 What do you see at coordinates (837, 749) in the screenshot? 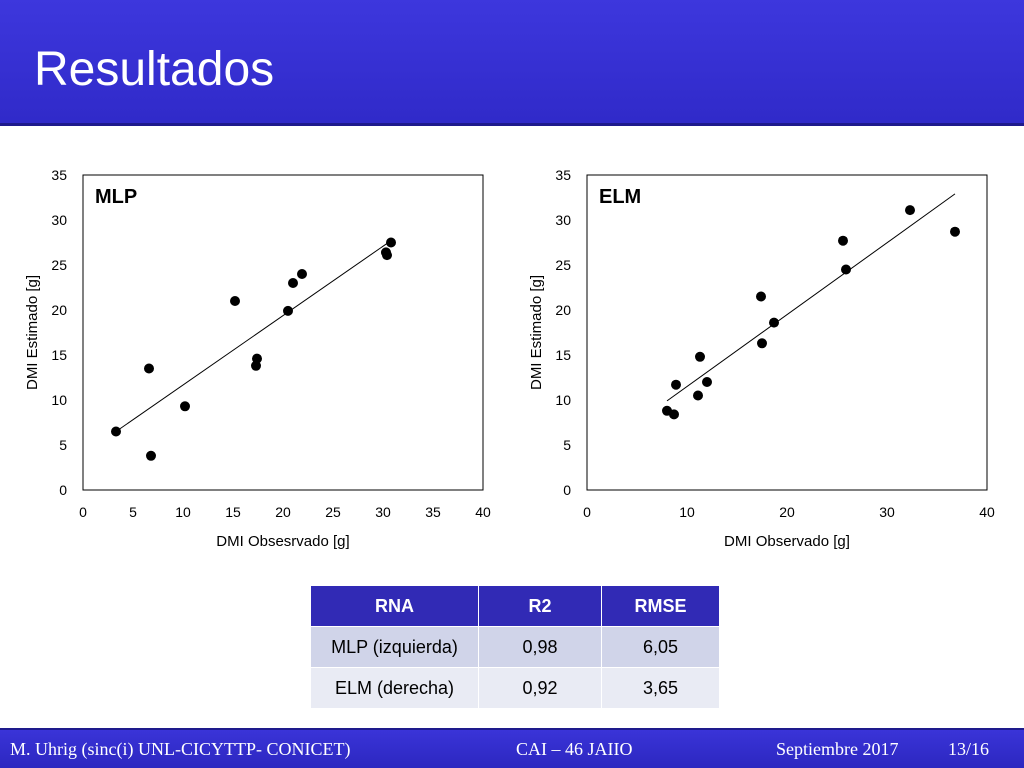
I see `footer-date: Septiembre 2017` at bounding box center [837, 749].